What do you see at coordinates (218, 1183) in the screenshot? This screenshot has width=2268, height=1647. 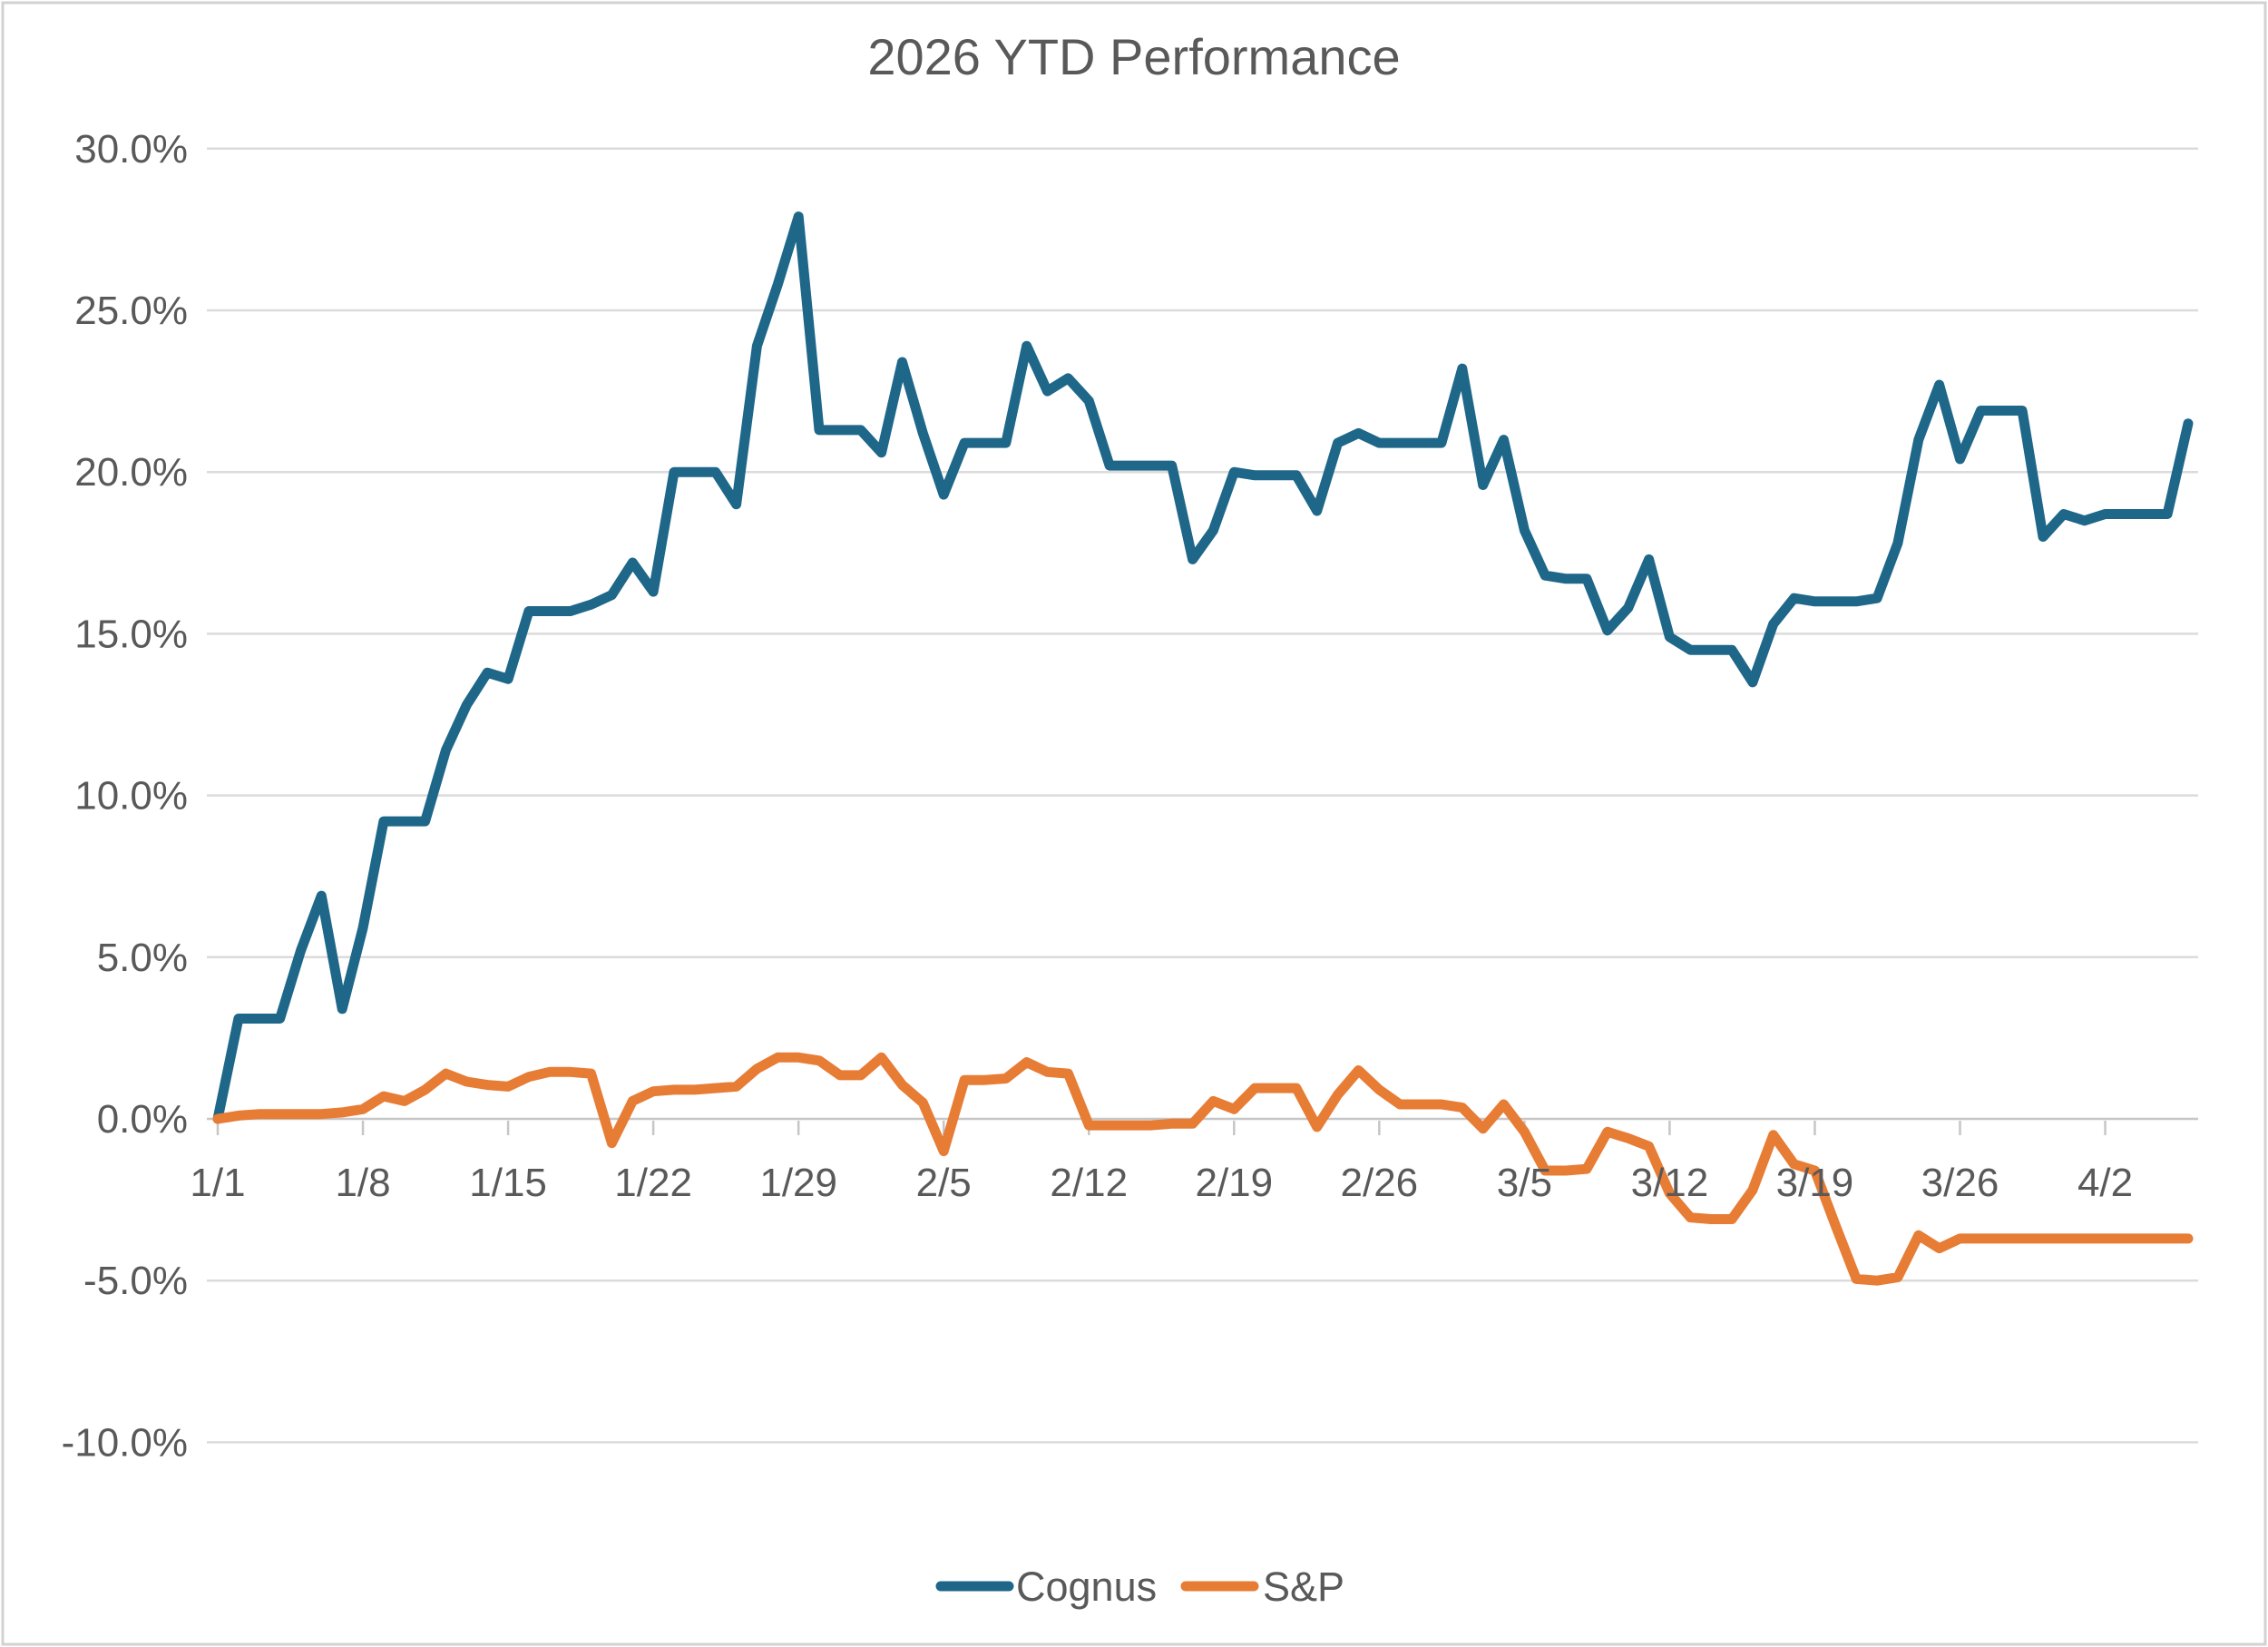 I see `x-axis-tick-label: 1/1` at bounding box center [218, 1183].